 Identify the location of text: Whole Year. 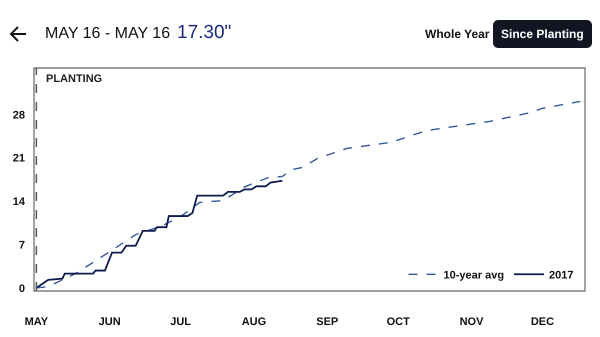
(457, 34).